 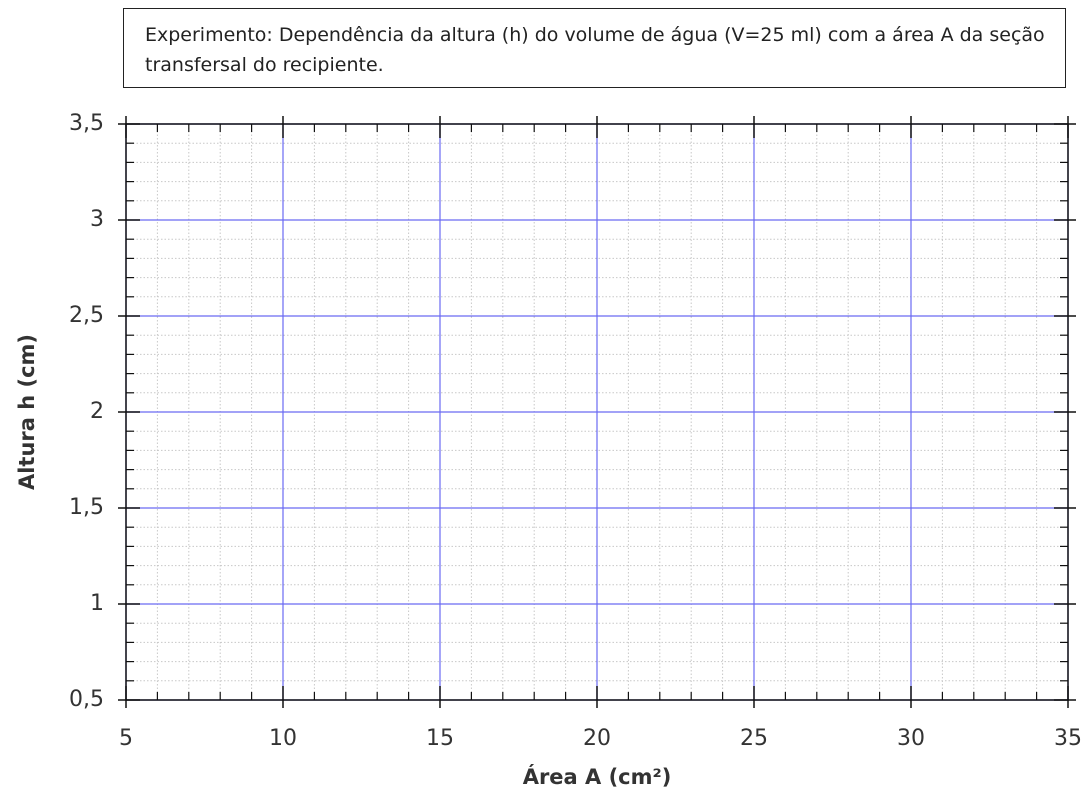 I want to click on x-tick-label: 30, so click(x=911, y=738).